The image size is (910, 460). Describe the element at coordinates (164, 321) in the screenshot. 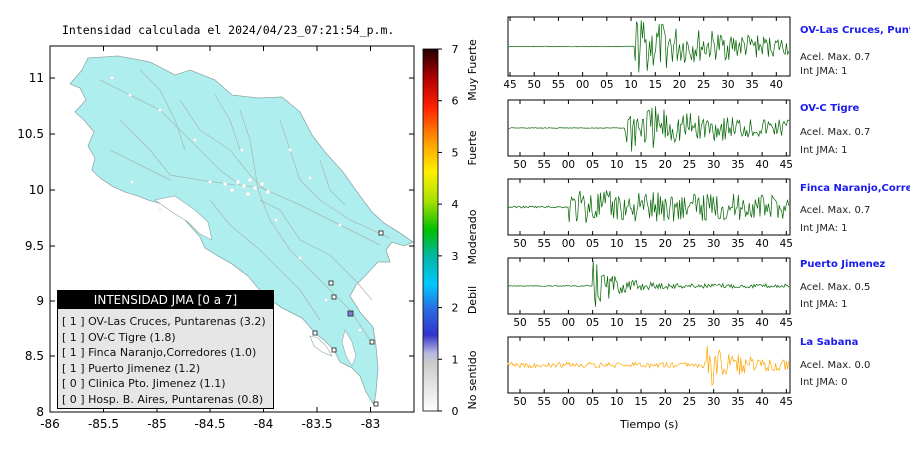

I see `legend-row: [ 1 ] OV-Las Cruces, Puntarenas (3.2)` at that location.